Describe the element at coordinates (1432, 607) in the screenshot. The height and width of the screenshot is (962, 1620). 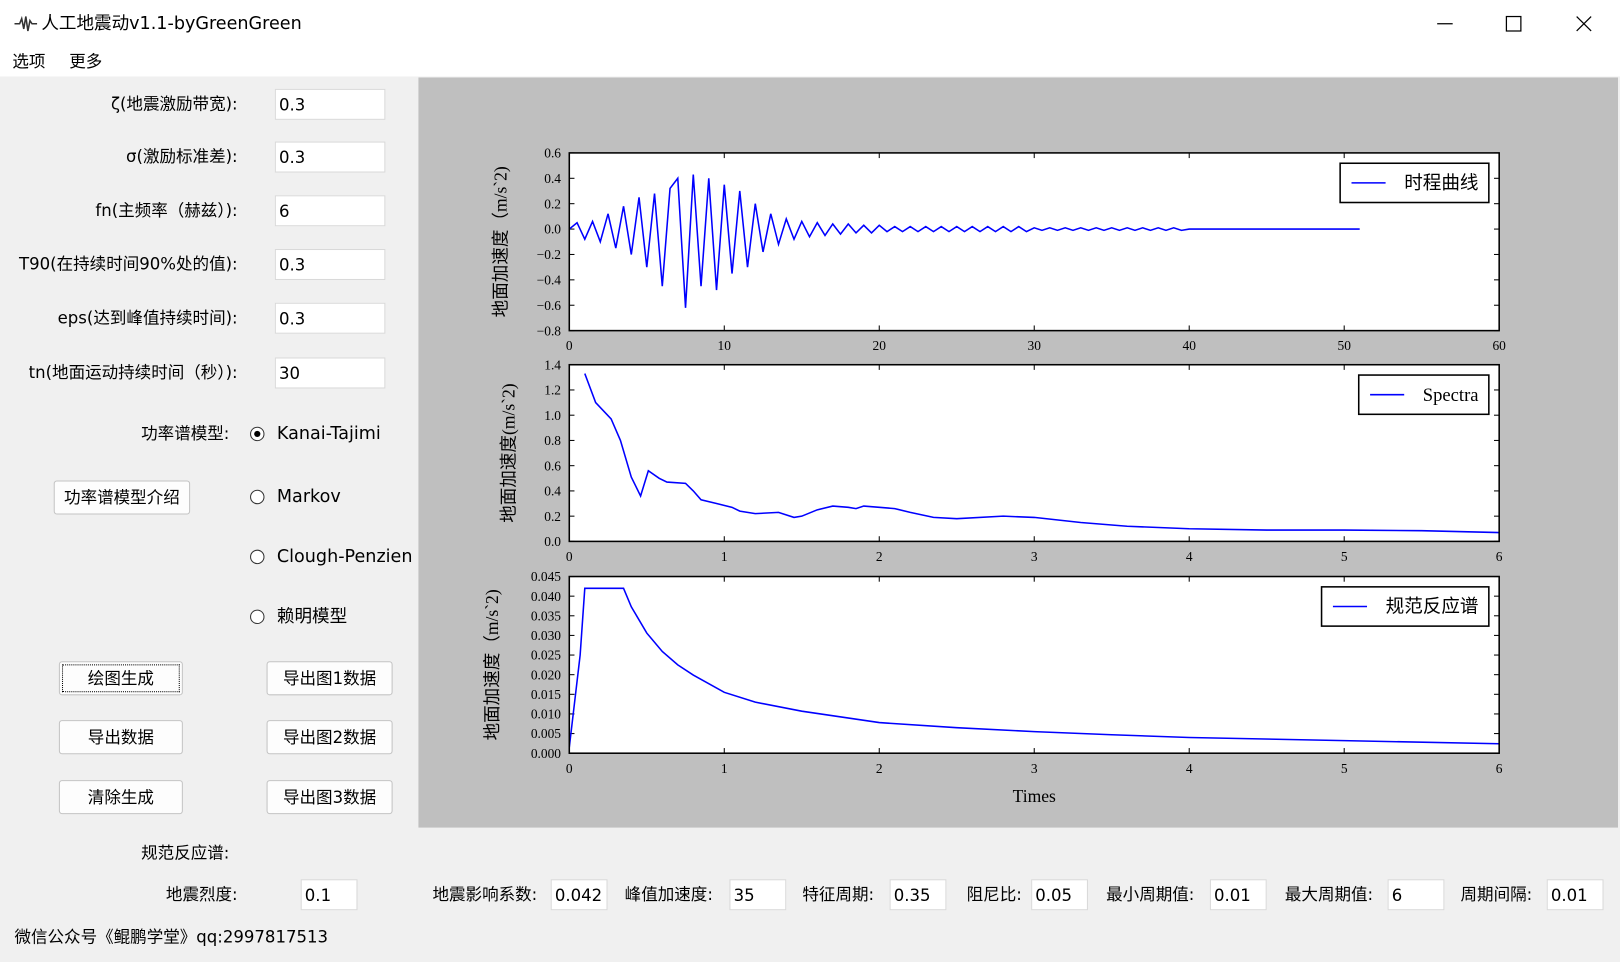
I see `legend-label: 规范反应谱` at that location.